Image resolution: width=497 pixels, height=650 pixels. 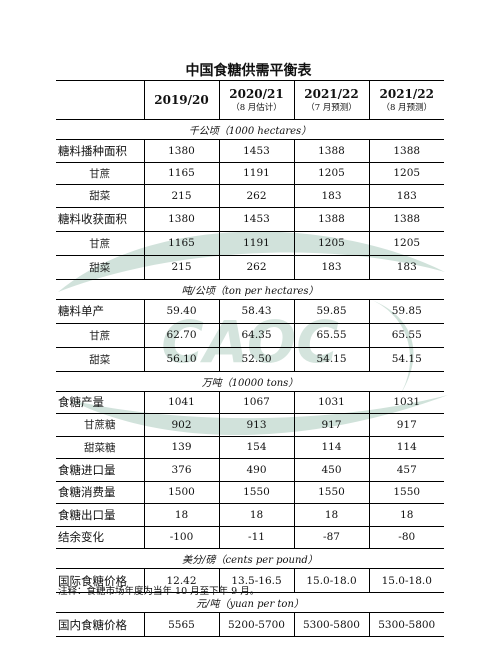 What do you see at coordinates (159, 591) in the screenshot?
I see `footnote: 注释：食糖市场年度为当年 10 月至下年 9 月。` at bounding box center [159, 591].